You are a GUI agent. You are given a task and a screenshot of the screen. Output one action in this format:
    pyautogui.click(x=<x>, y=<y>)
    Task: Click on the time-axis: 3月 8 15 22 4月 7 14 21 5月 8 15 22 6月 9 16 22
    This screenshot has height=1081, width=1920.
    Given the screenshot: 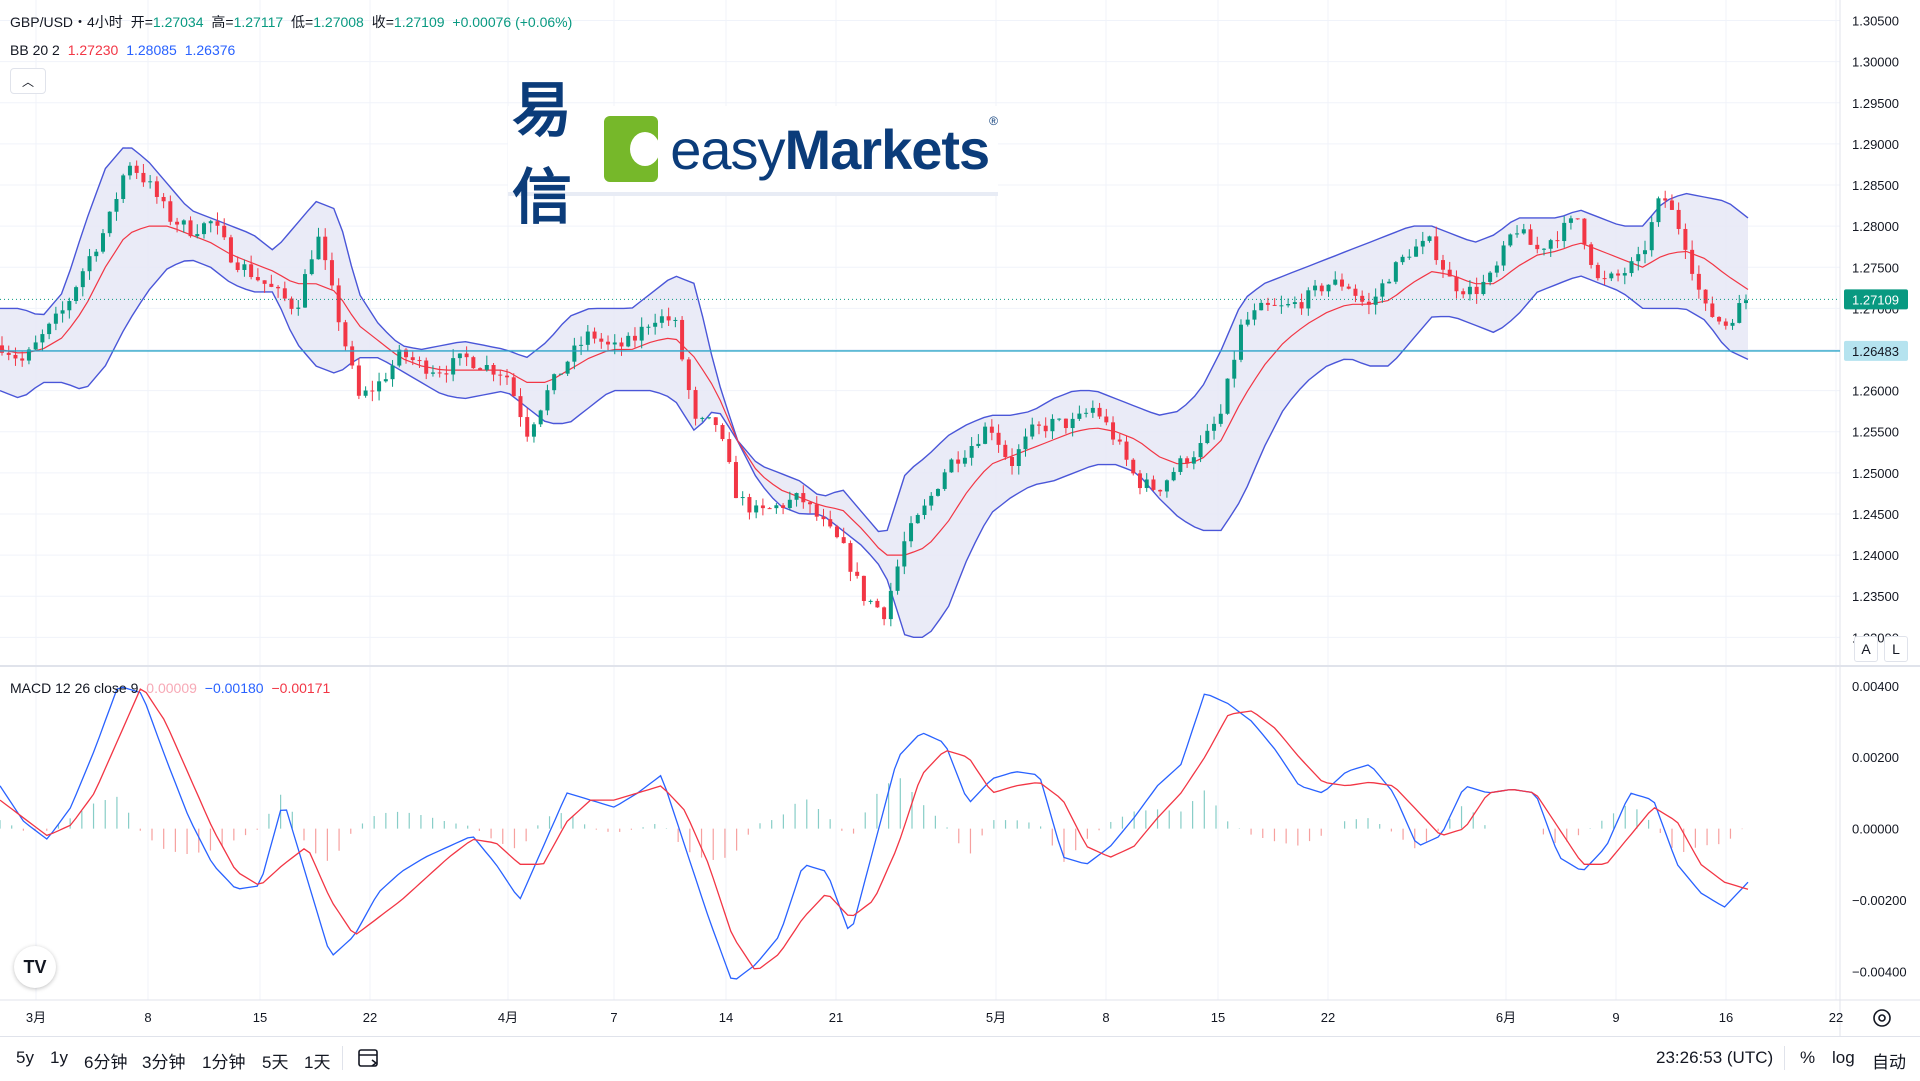 What is the action you would take?
    pyautogui.click(x=934, y=1017)
    